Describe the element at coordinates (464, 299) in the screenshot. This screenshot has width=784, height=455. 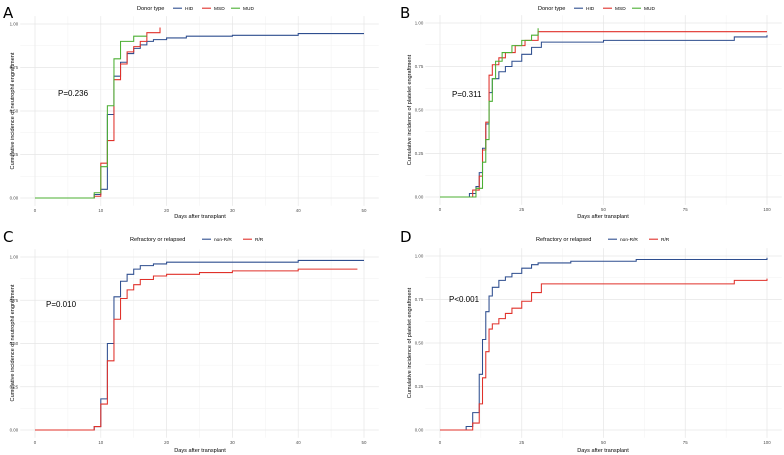
I see `p-value-annotation: P<0.001` at that location.